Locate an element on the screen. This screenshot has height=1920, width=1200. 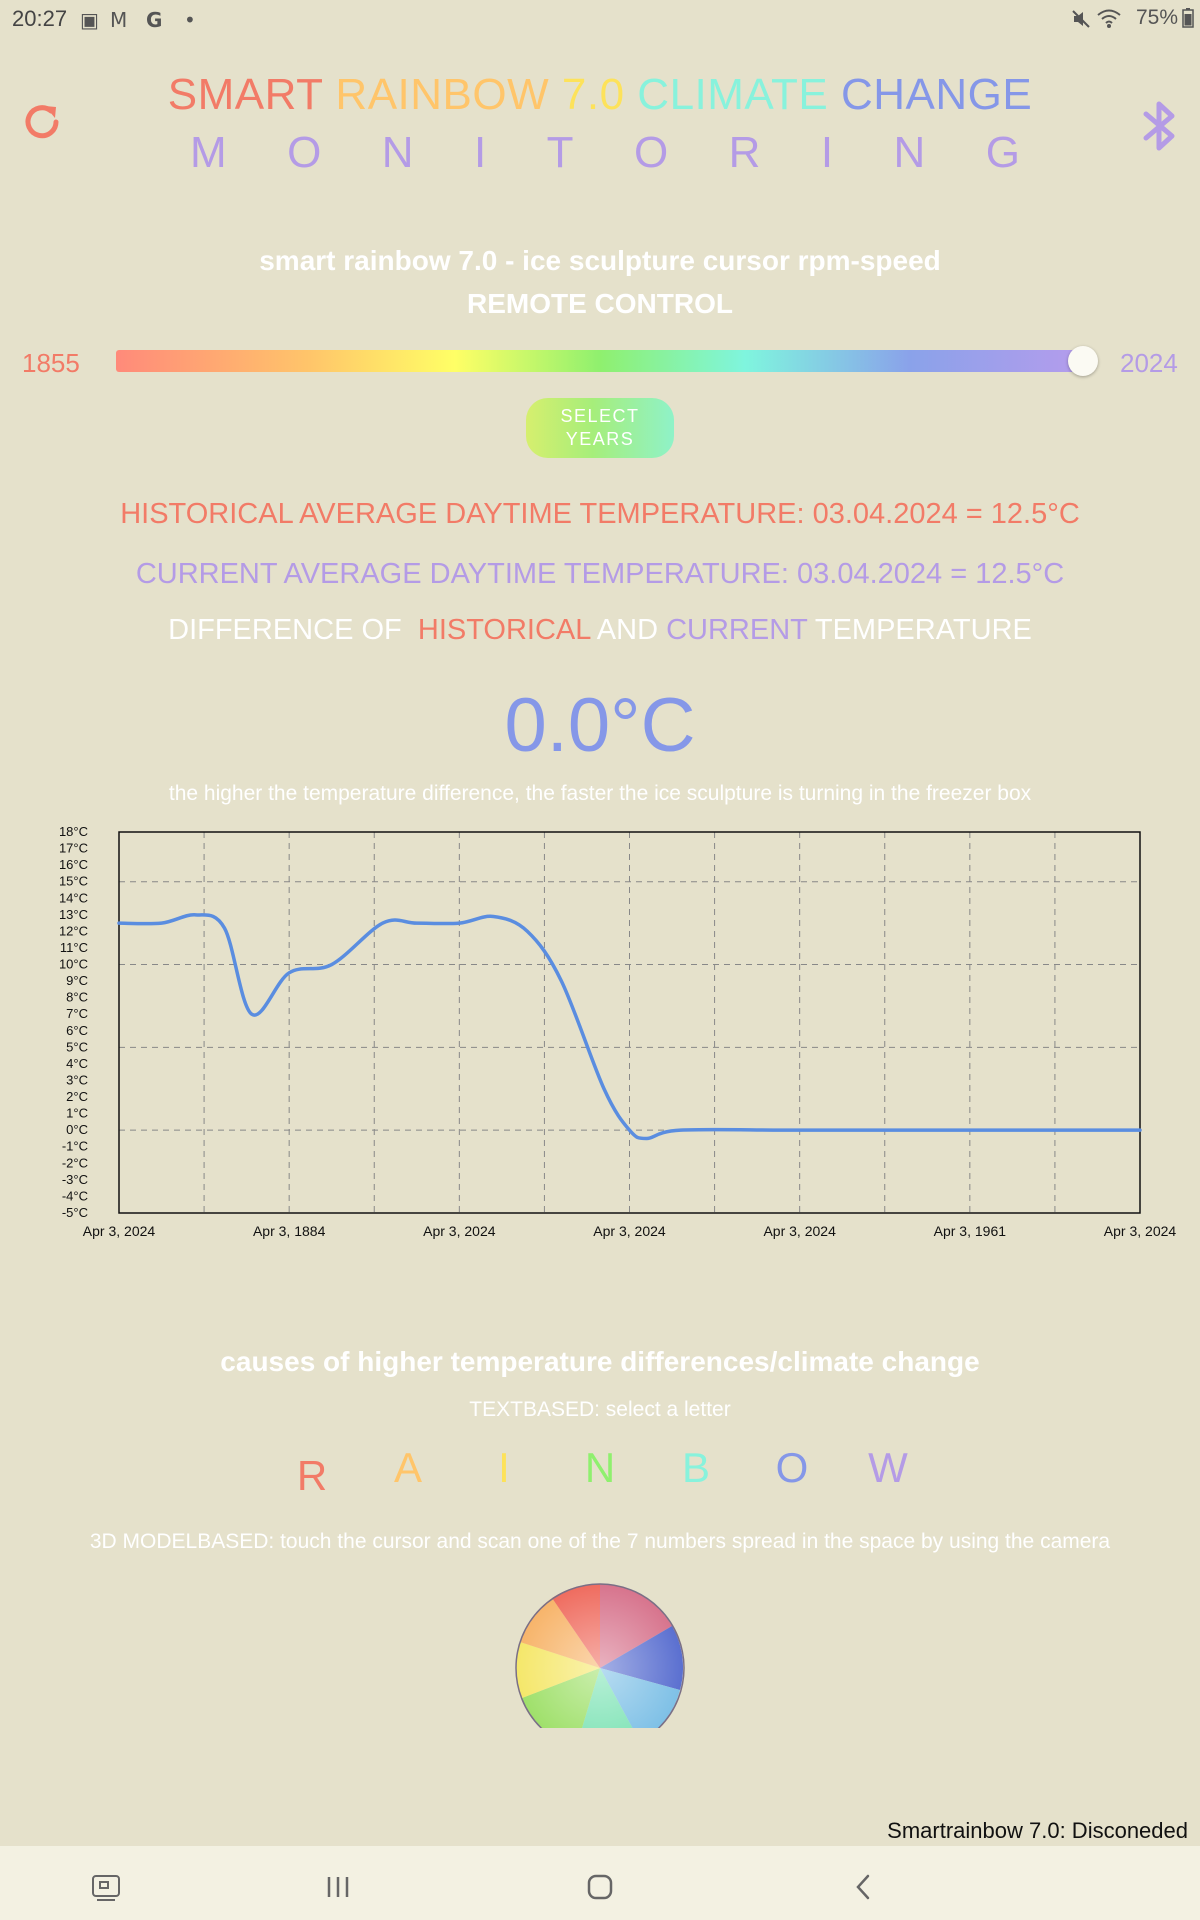
letter-r-button: R is located at coordinates (312, 1475).